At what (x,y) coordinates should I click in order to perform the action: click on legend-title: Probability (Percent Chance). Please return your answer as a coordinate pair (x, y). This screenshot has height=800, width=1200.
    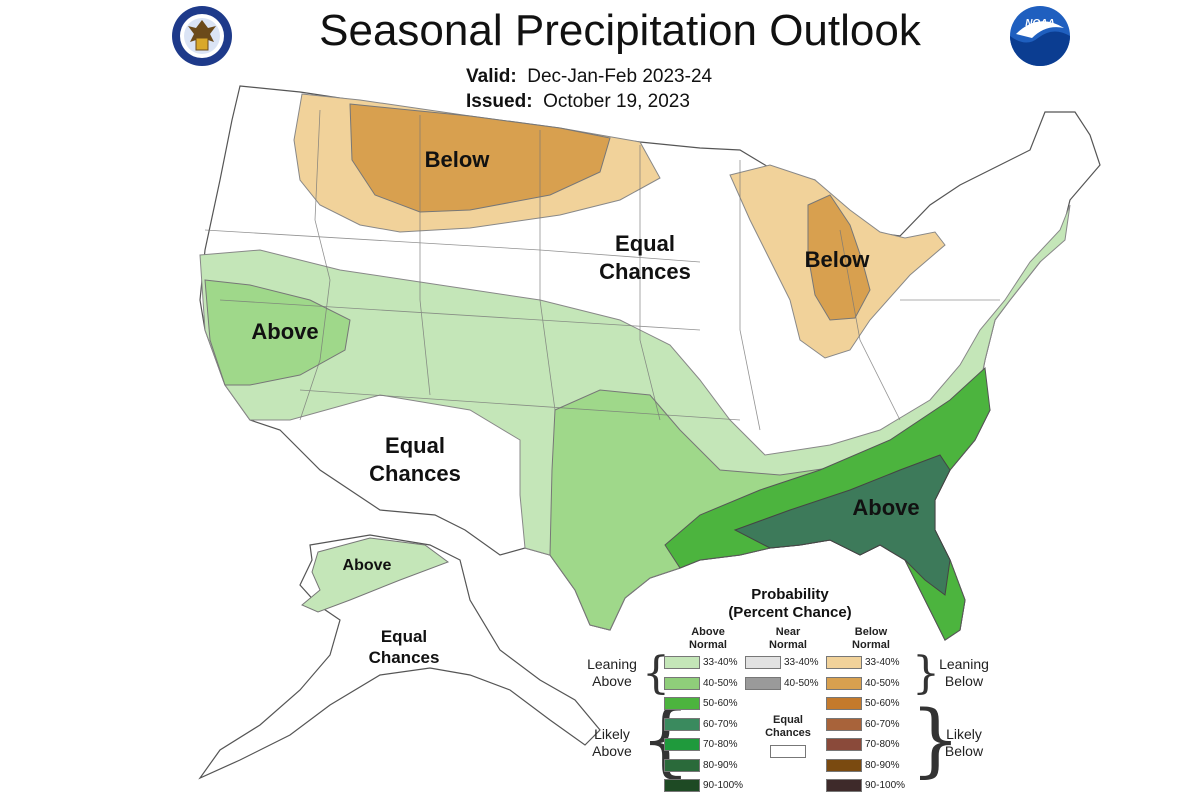
    Looking at the image, I should click on (790, 604).